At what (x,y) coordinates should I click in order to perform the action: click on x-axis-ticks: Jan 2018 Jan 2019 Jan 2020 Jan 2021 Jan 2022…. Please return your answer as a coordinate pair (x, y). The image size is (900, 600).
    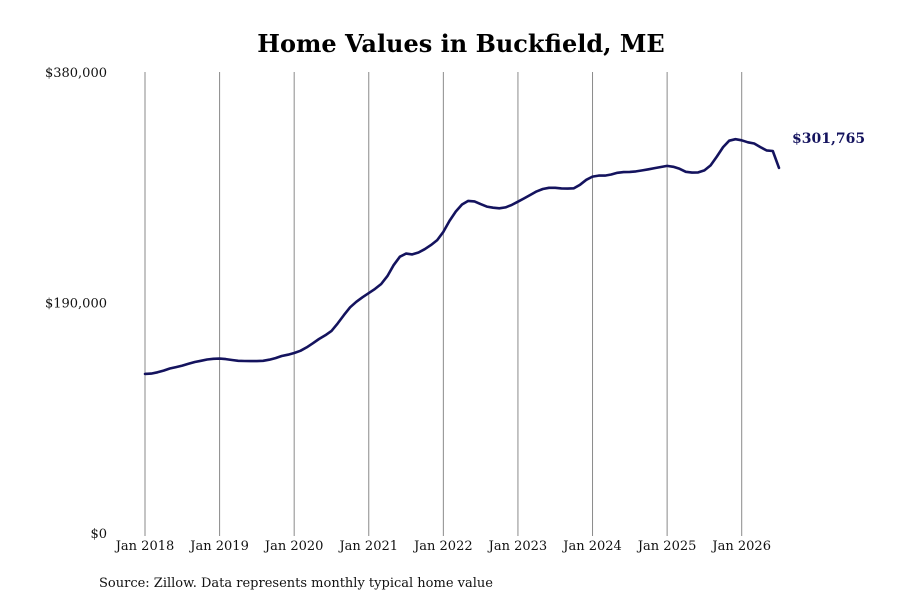
    Looking at the image, I should click on (442, 546).